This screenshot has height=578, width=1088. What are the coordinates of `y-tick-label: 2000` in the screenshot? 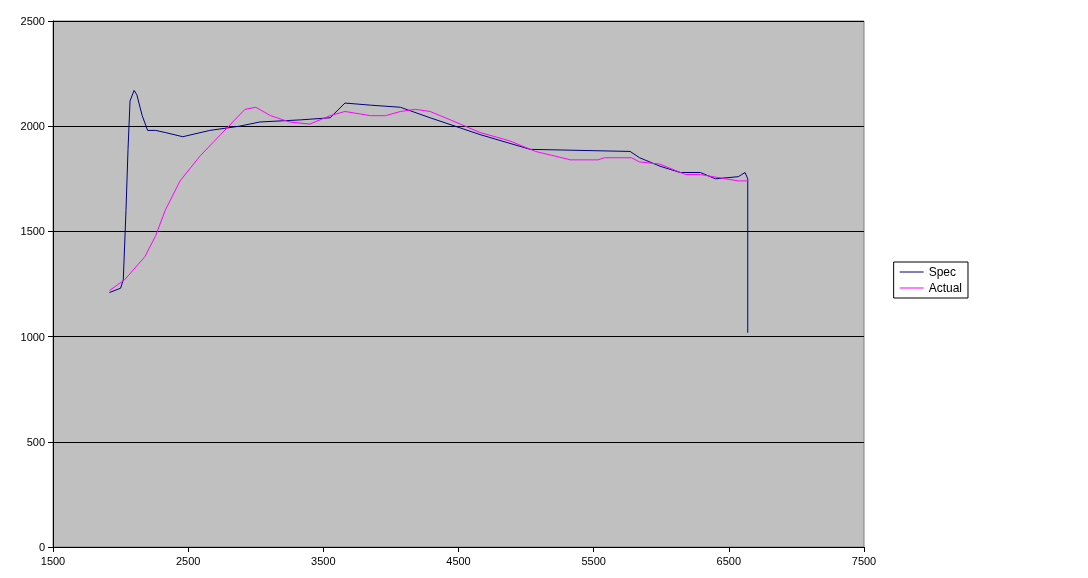 It's located at (32, 126).